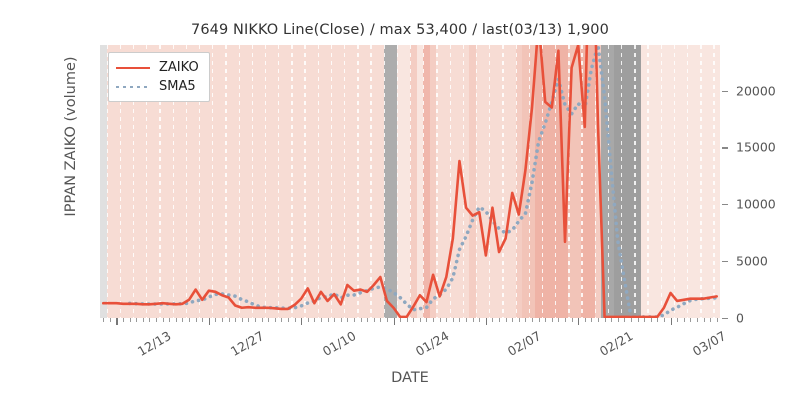 The height and width of the screenshot is (400, 800). I want to click on legend-label-zaiko: ZAIKO, so click(179, 67).